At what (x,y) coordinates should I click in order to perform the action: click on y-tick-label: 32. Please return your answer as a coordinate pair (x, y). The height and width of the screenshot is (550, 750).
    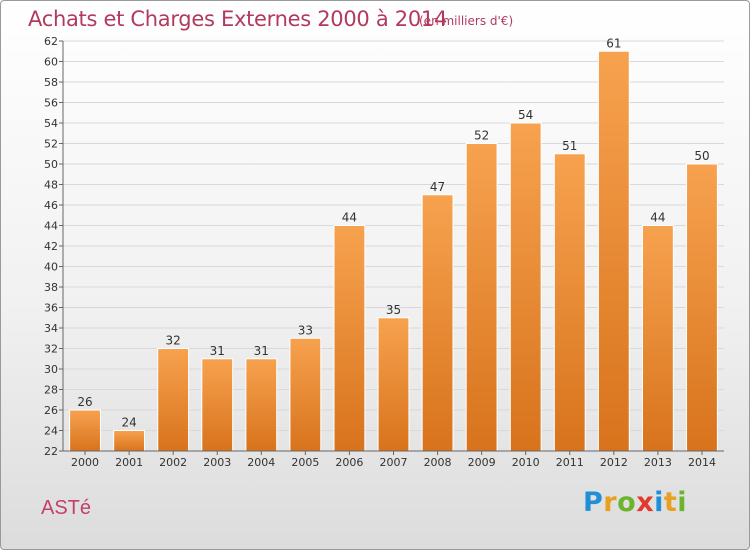
    Looking at the image, I should click on (51, 349).